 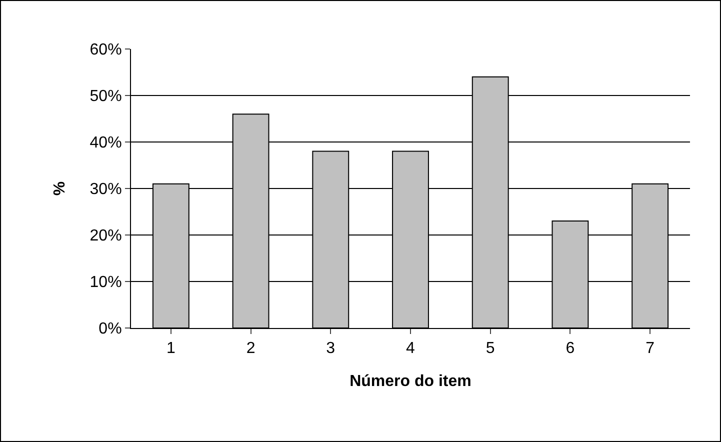 What do you see at coordinates (106, 189) in the screenshot?
I see `y-tick-label: 30%` at bounding box center [106, 189].